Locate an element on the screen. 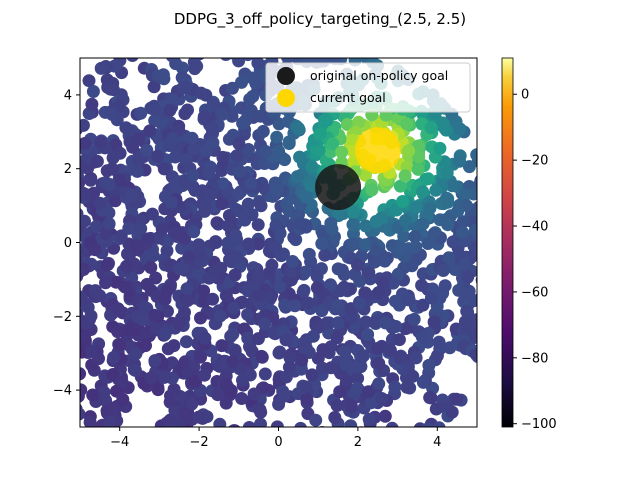  legend-label-original-goal: original on-policy goal is located at coordinates (379, 75).